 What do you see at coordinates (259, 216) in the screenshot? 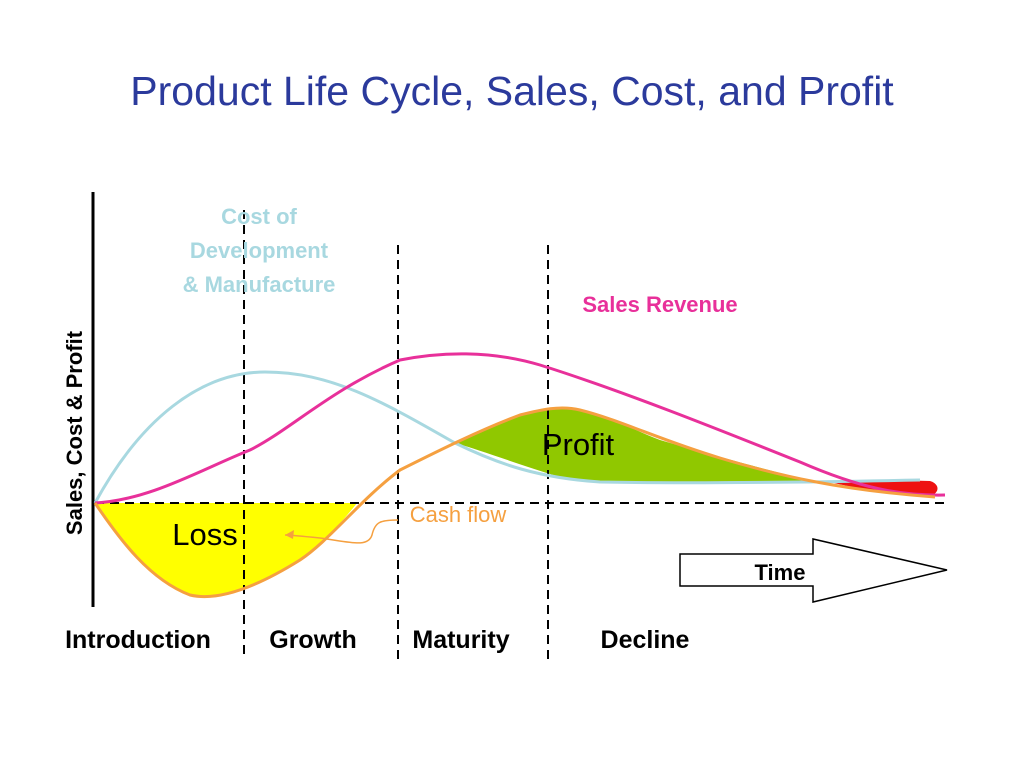
I see `cost-label-line1: Cost of` at bounding box center [259, 216].